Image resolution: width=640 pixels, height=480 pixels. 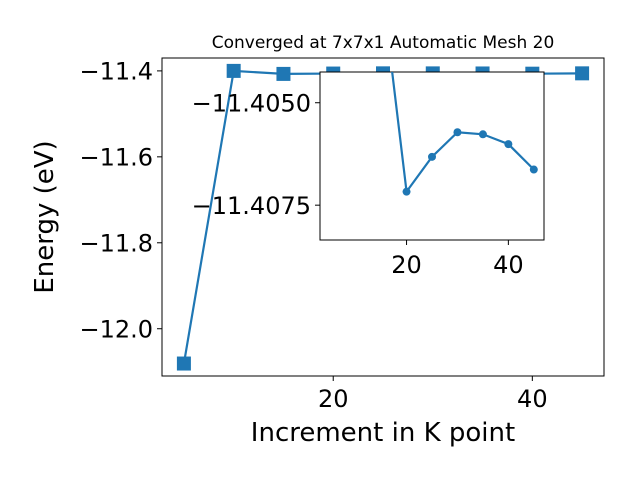 What do you see at coordinates (470, 162) in the screenshot?
I see `inset-series-markers` at bounding box center [470, 162].